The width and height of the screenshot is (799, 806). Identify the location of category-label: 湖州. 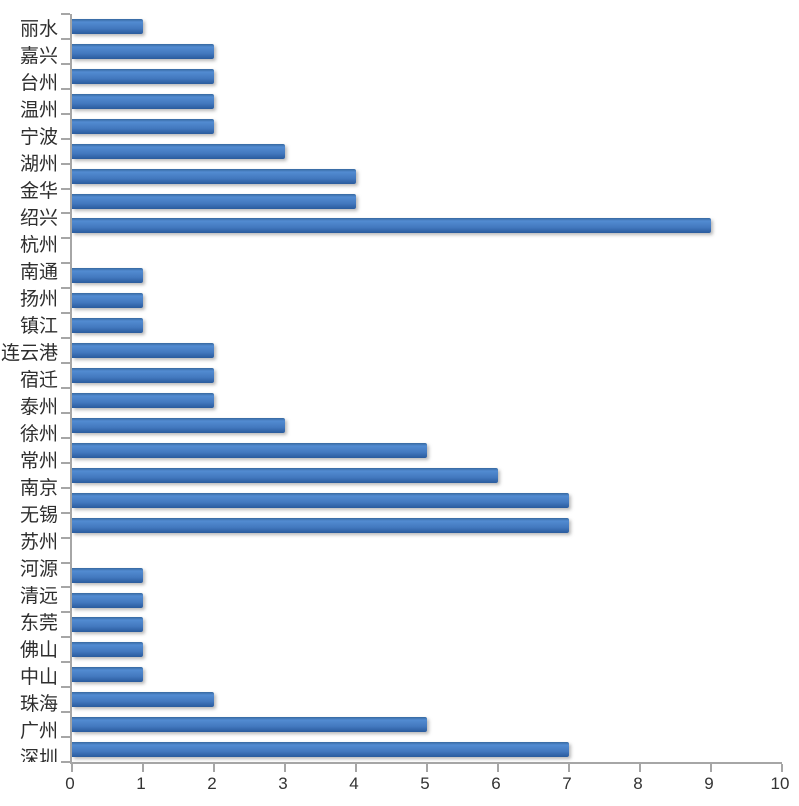
(38, 164).